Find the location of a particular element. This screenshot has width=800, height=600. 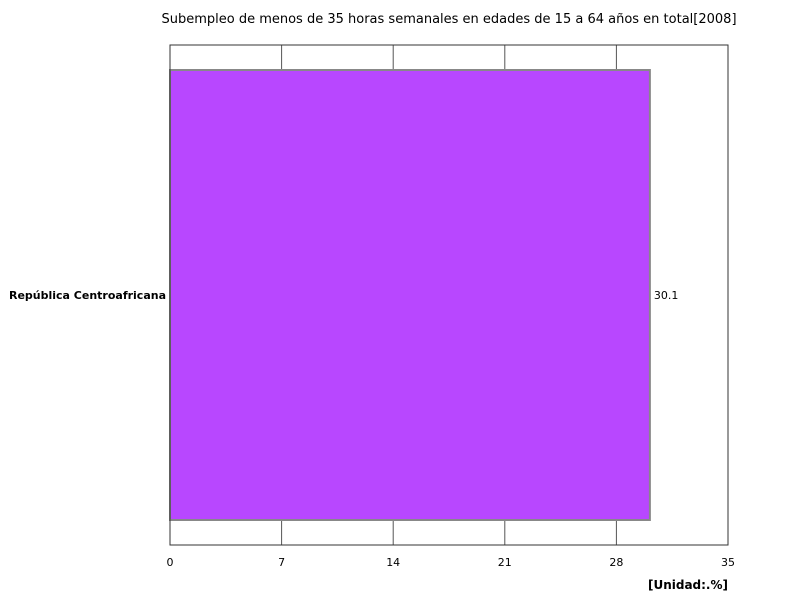

x-tick-label: 35 is located at coordinates (728, 562).